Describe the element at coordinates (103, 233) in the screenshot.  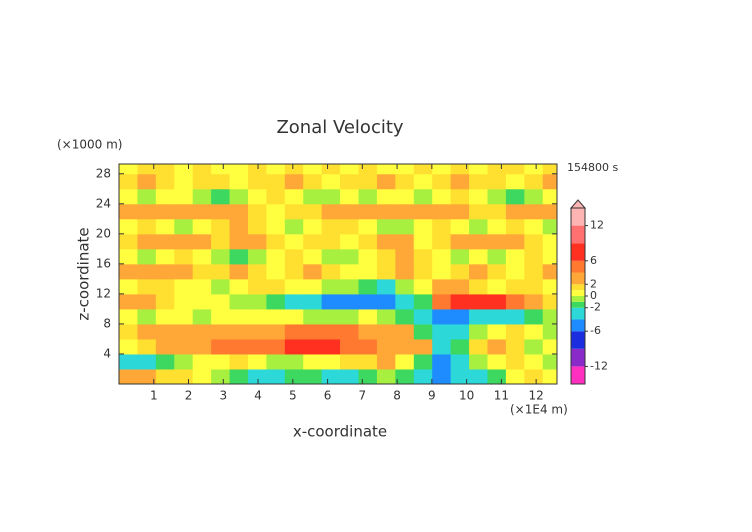
I see `y-tick-label: 20` at that location.